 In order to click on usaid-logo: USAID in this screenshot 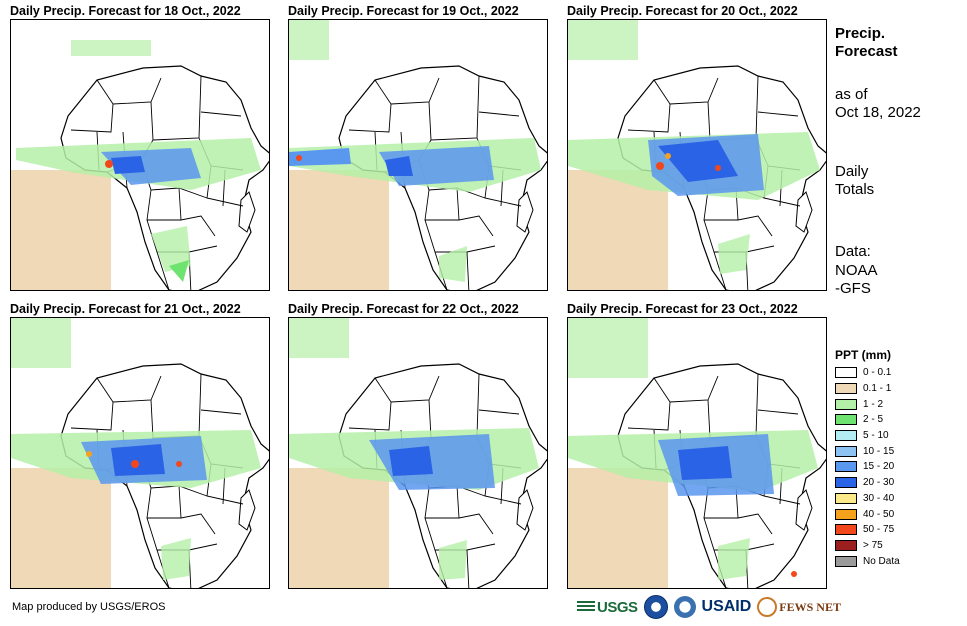, I will do `click(726, 606)`.